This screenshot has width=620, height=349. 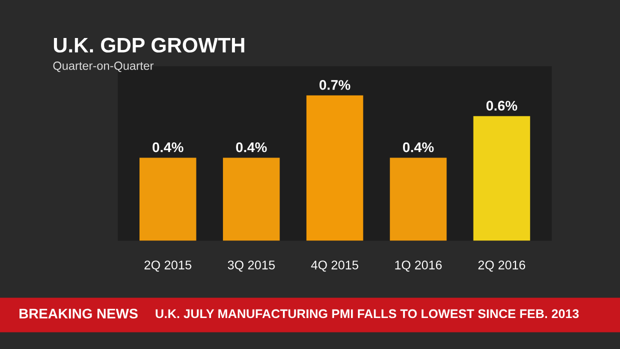 What do you see at coordinates (334, 266) in the screenshot?
I see `x-tick-label: 4Q 2015` at bounding box center [334, 266].